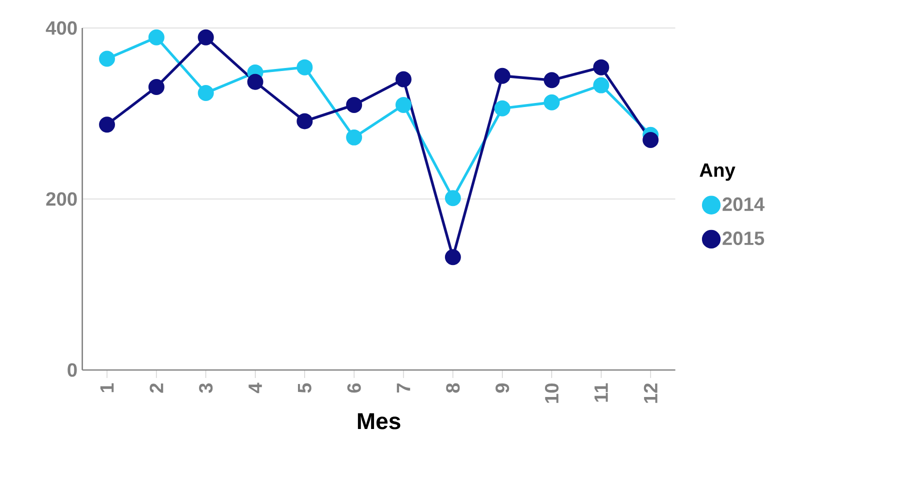  Describe the element at coordinates (206, 388) in the screenshot. I see `x-tick-label: 3` at that location.